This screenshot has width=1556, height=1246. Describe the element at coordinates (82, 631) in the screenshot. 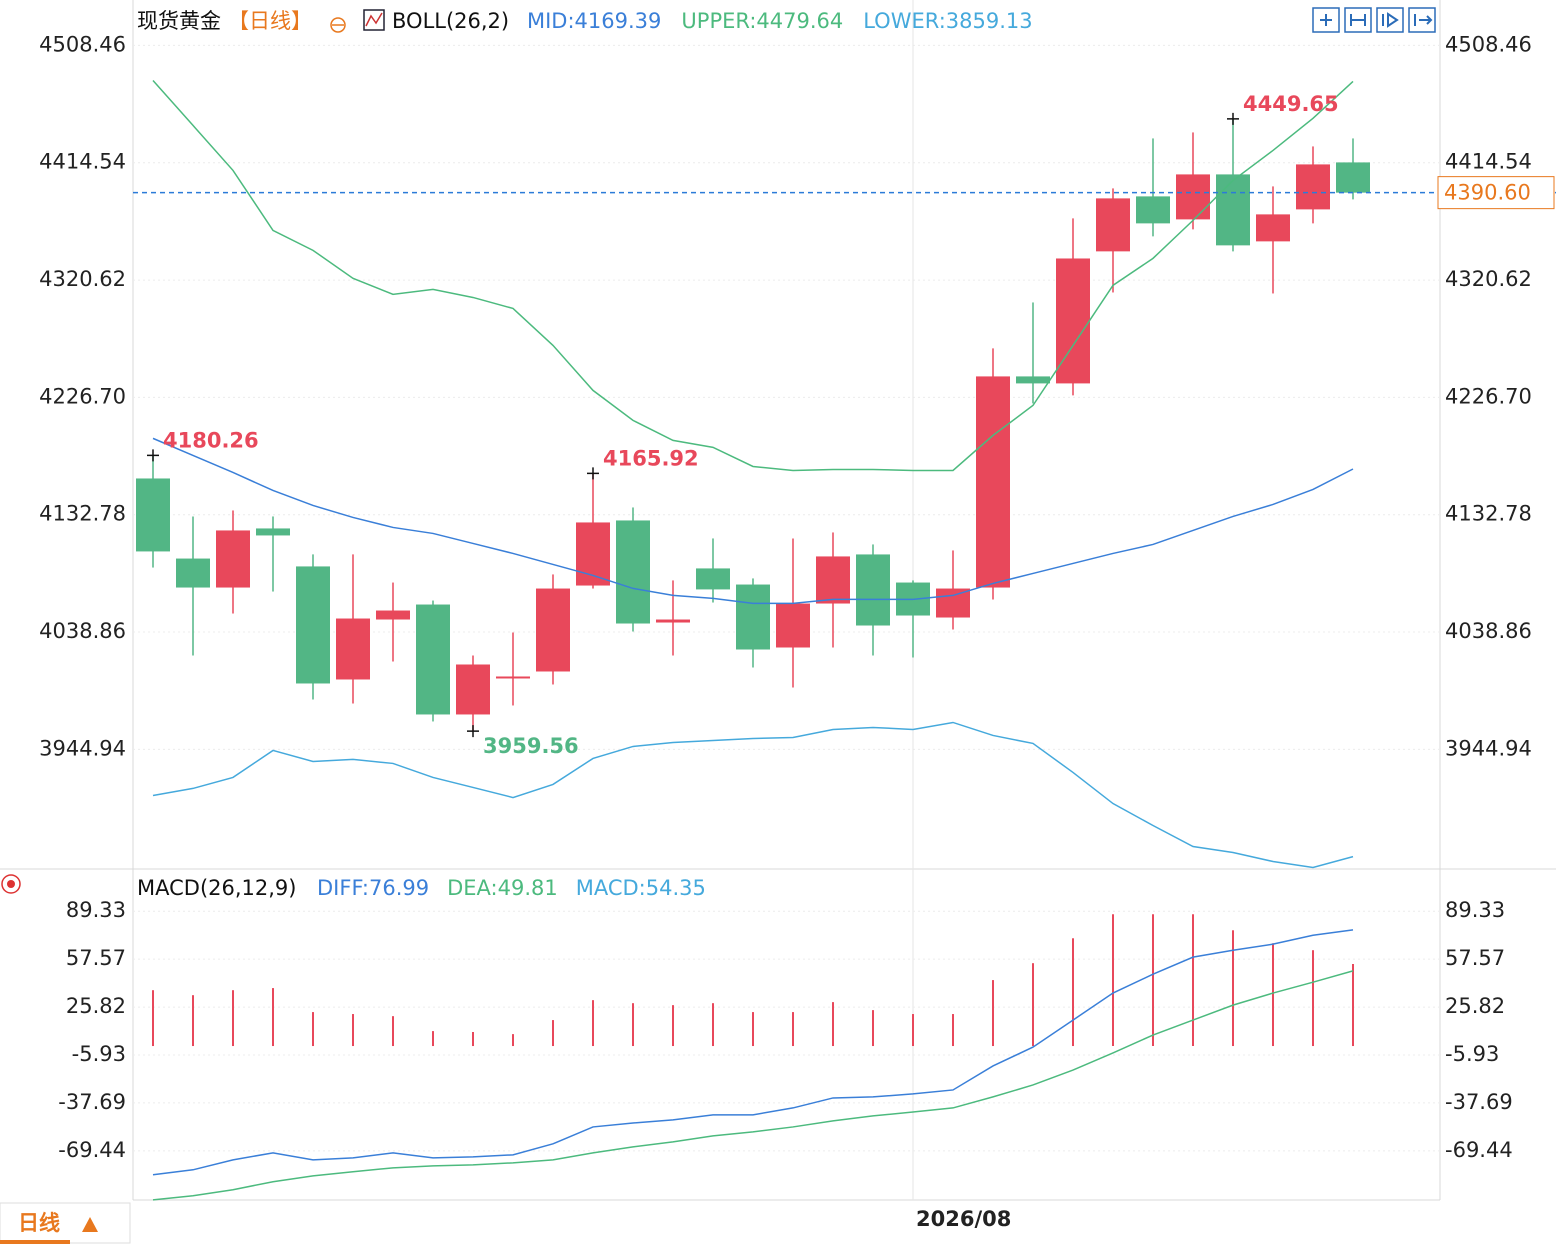

I see `y-tick-label: 4038.86` at that location.